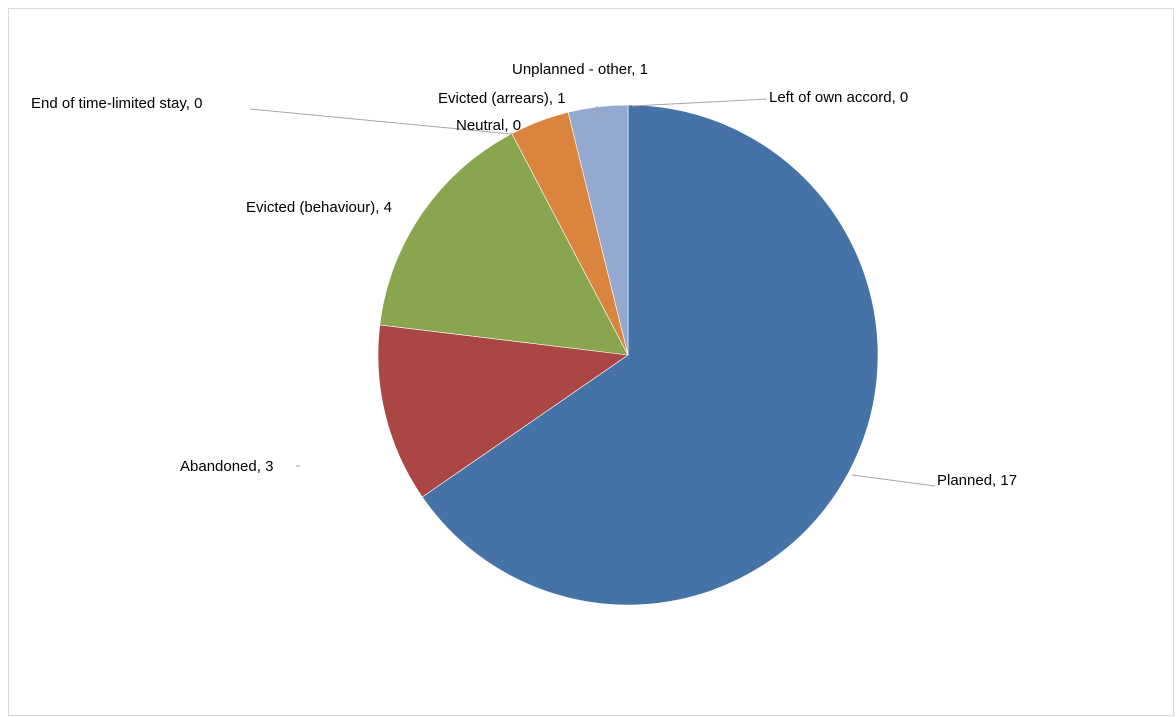 Image resolution: width=1176 pixels, height=717 pixels. What do you see at coordinates (226, 466) in the screenshot?
I see `data-label-abandoned: Abandoned, 3` at bounding box center [226, 466].